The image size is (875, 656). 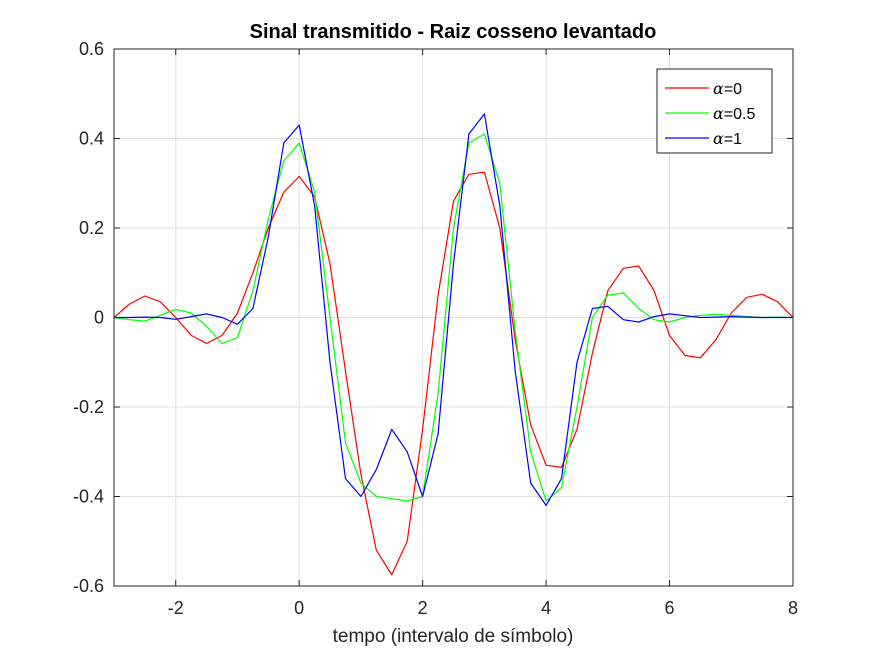 What do you see at coordinates (299, 608) in the screenshot?
I see `x-tick-label: 0` at bounding box center [299, 608].